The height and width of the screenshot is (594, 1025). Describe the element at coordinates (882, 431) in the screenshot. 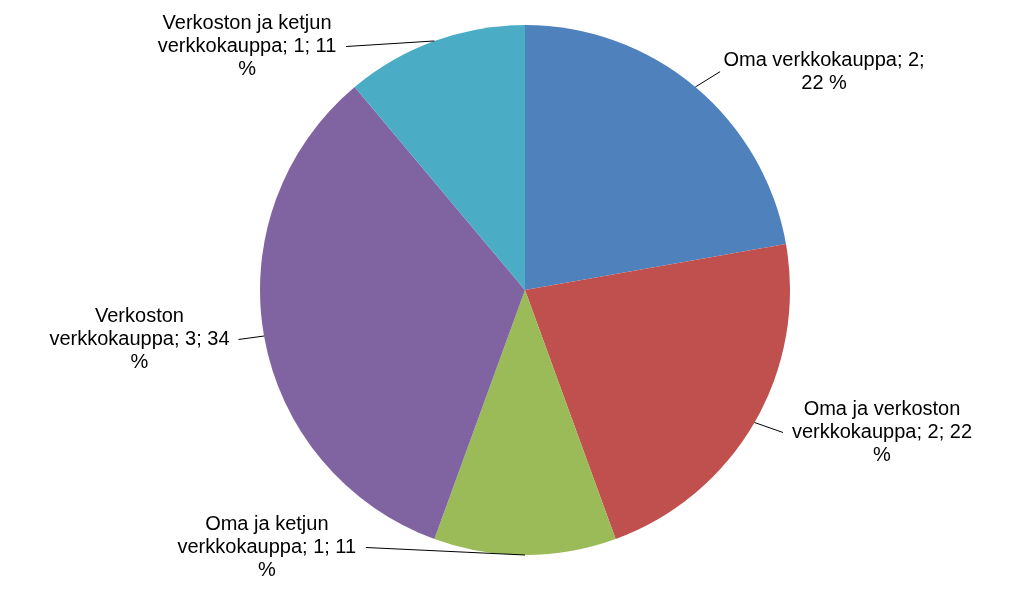

I see `slice-label: Oma ja verkoston verkkokauppa; 2; 22 %` at that location.